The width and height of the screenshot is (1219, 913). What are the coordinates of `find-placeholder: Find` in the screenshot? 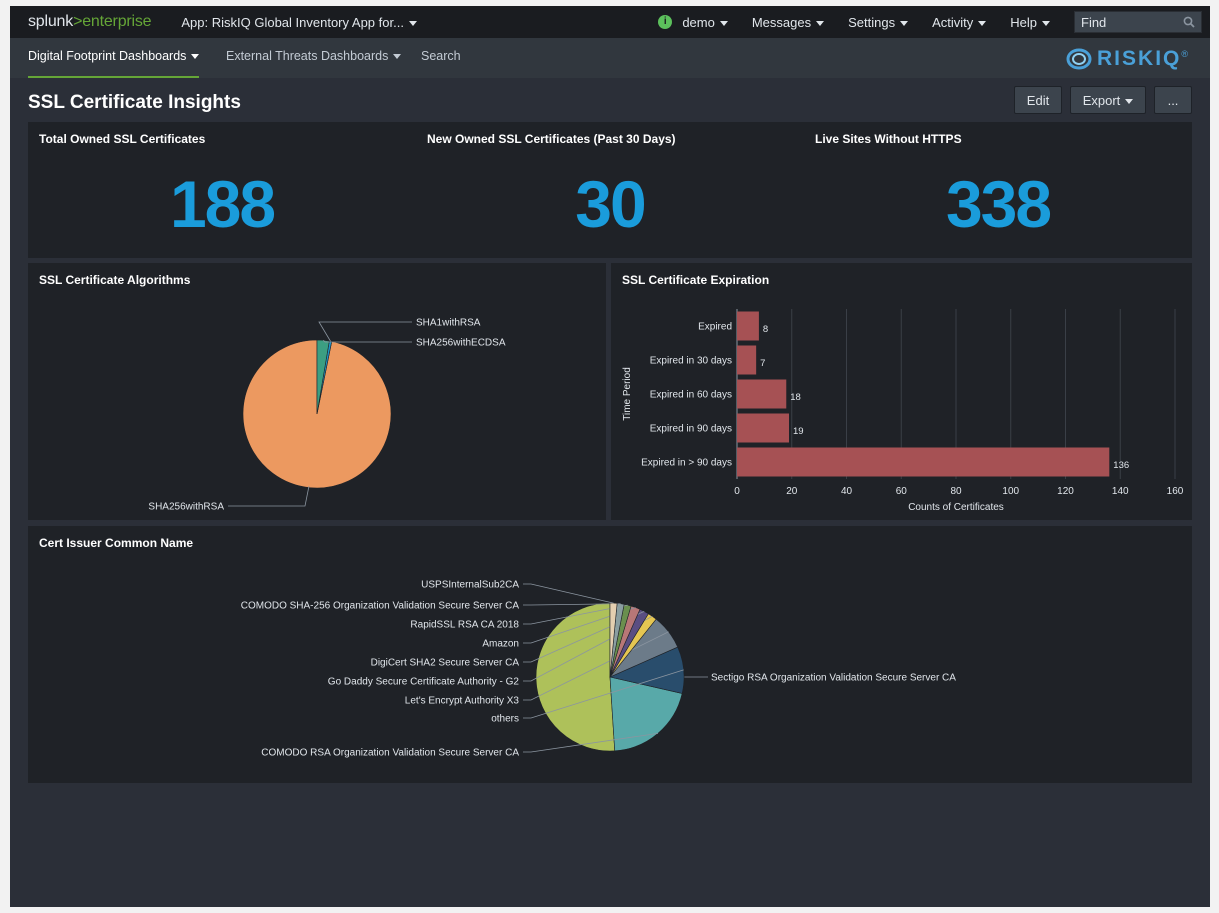 It's located at (1094, 22).